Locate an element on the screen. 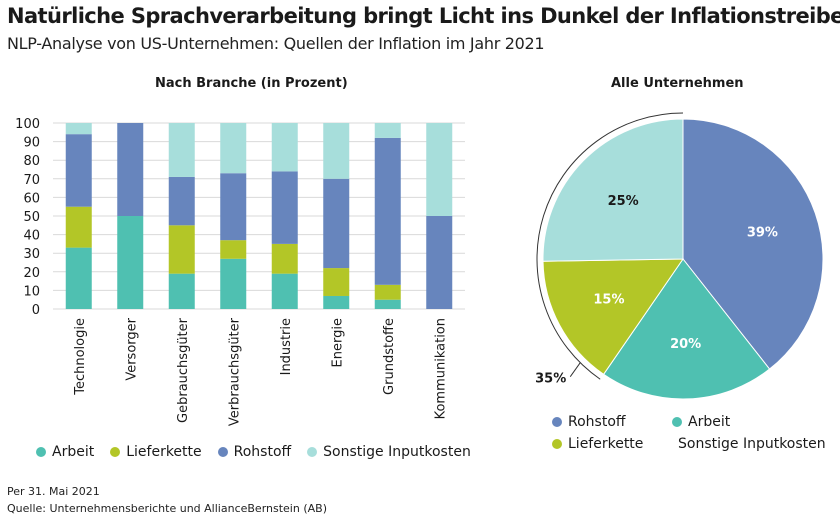 This screenshot has height=519, width=840. y-tick-label: 80 is located at coordinates (31, 161).